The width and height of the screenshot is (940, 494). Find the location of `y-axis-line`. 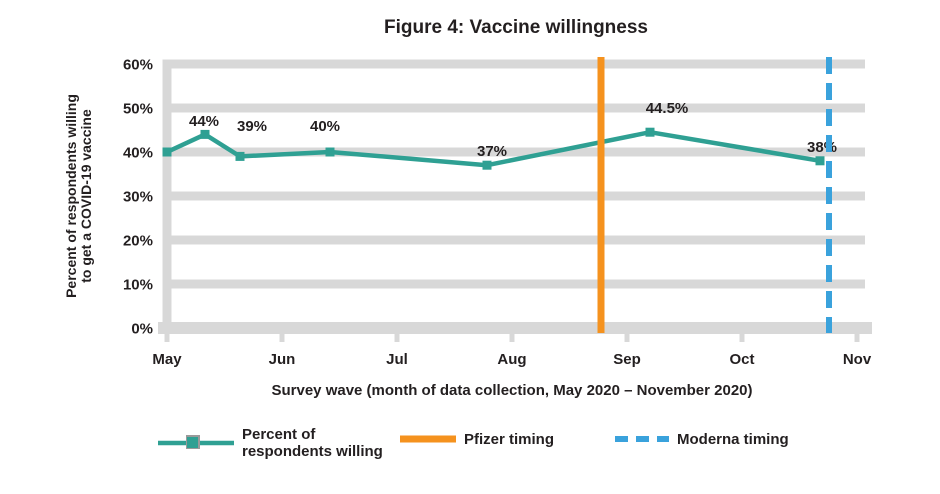

y-axis-line is located at coordinates (167, 196).